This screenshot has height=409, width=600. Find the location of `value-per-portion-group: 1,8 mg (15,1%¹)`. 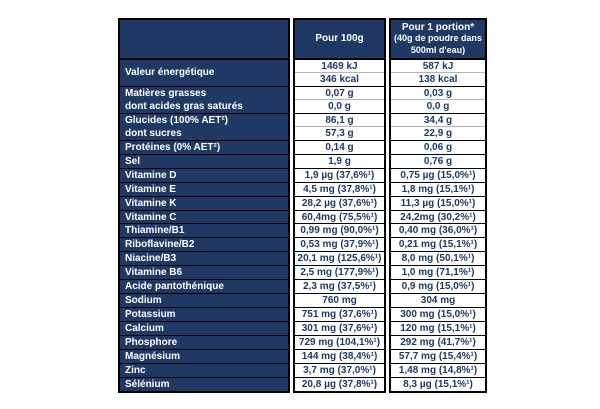

value-per-portion-group: 1,8 mg (15,1%¹) is located at coordinates (438, 188).